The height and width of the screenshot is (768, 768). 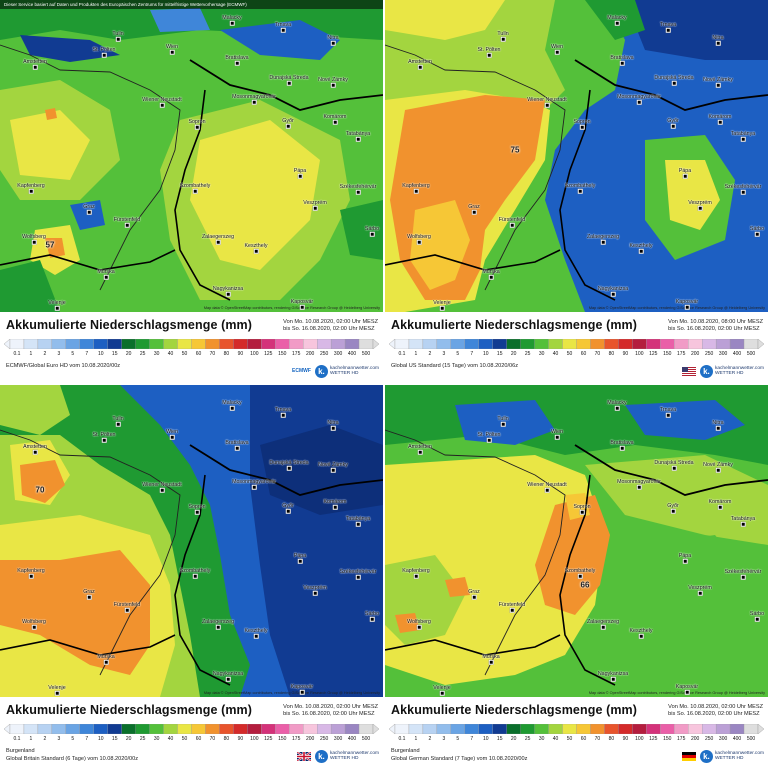 What do you see at coordinates (392, 729) in the screenshot?
I see `scale-arrow-left` at bounding box center [392, 729].